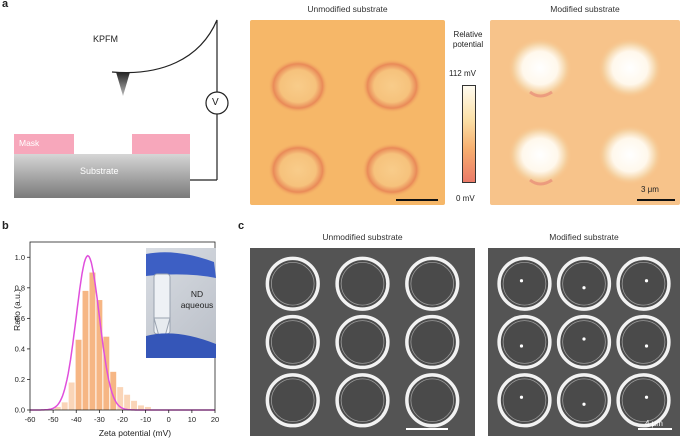 Image resolution: width=685 pixels, height=439 pixels. Describe the element at coordinates (469, 134) in the screenshot. I see `colorbar` at that location.